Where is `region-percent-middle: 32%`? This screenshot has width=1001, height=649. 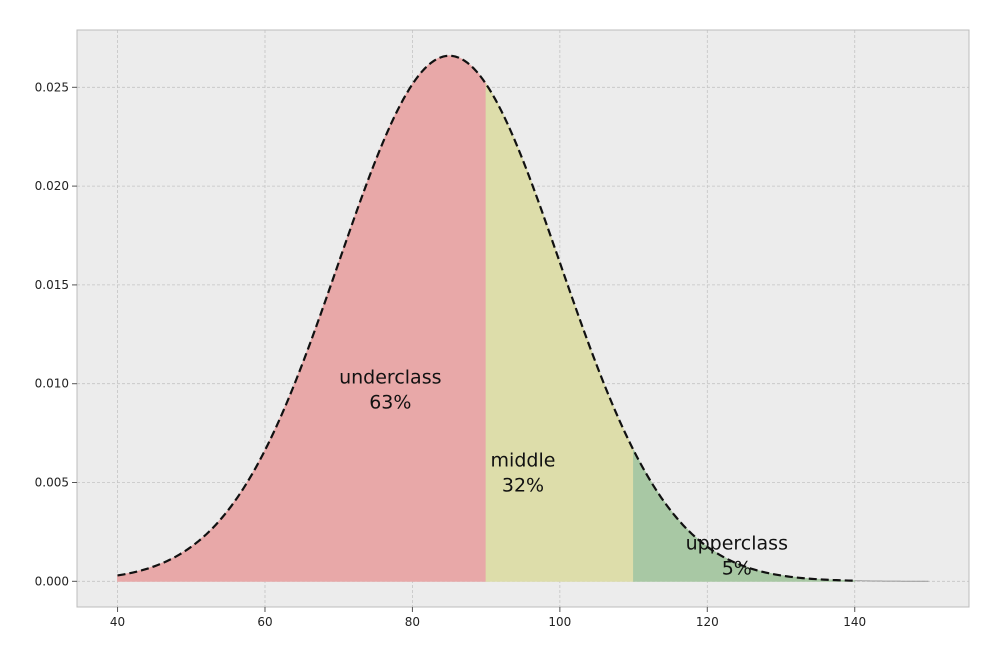
region-percent-middle: 32% is located at coordinates (523, 486).